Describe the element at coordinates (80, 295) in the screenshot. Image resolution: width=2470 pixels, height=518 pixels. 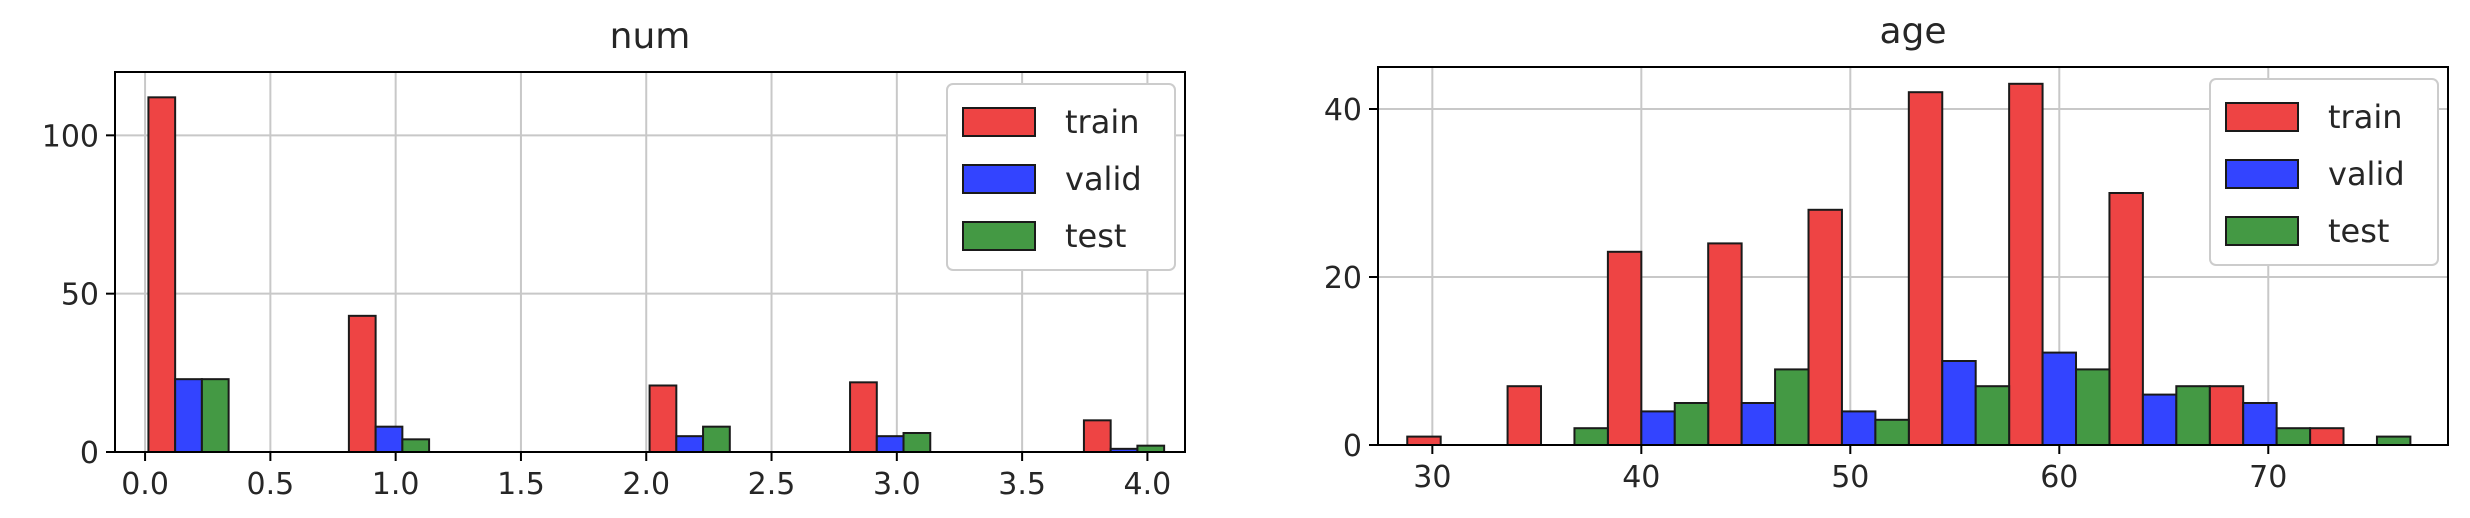
I see `y-tick-label: 50` at that location.